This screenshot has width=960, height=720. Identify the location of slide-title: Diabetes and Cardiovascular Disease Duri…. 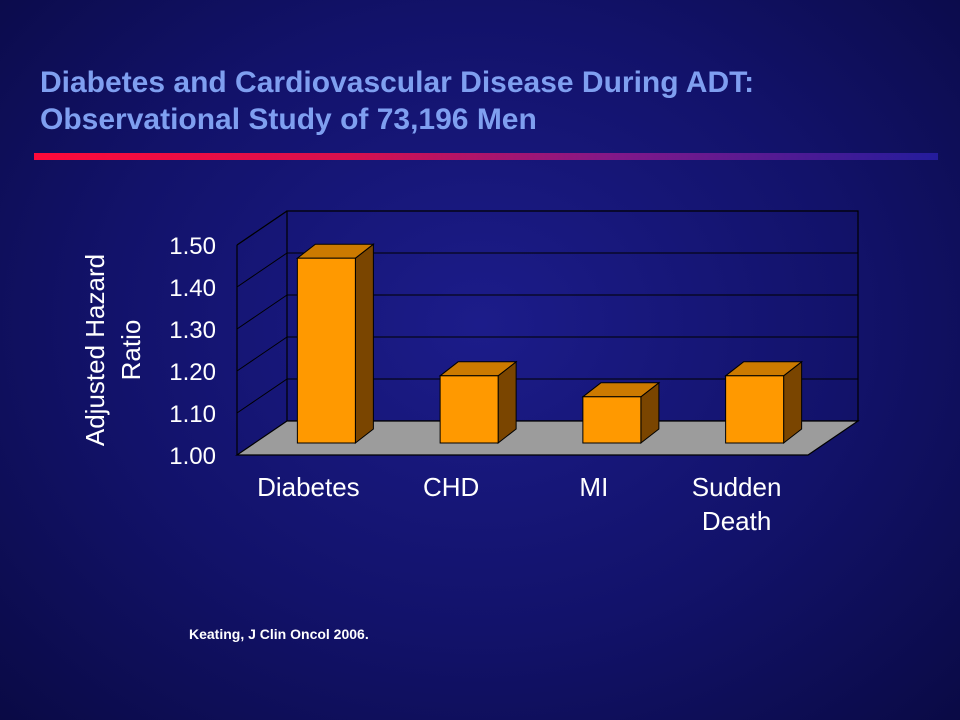
(490, 101).